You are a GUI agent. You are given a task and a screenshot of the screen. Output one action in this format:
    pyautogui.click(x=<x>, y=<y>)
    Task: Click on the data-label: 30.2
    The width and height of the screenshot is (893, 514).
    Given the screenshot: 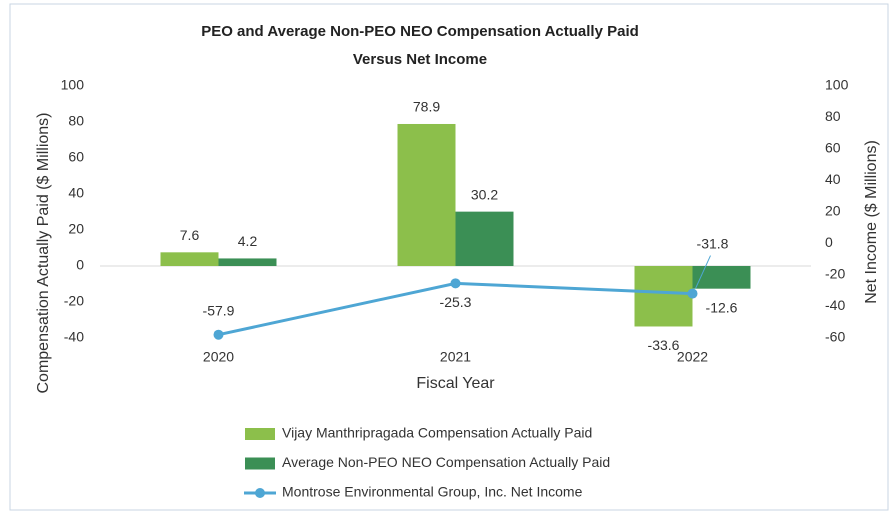 What is the action you would take?
    pyautogui.click(x=484, y=194)
    